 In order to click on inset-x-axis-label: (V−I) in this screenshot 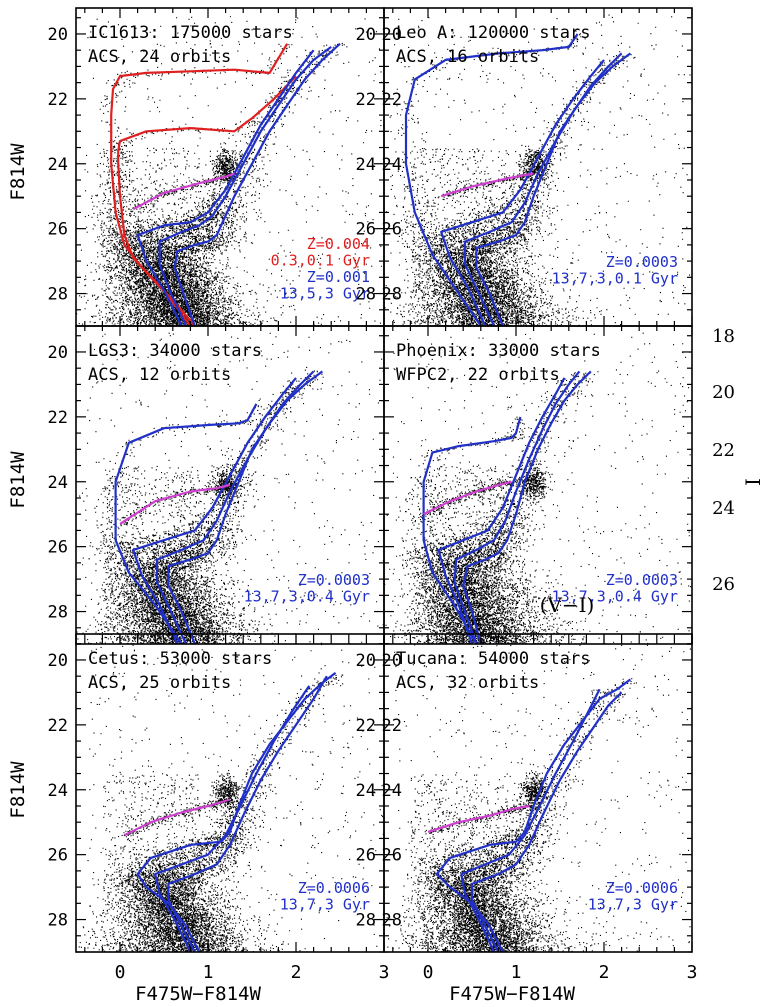, I will do `click(567, 605)`.